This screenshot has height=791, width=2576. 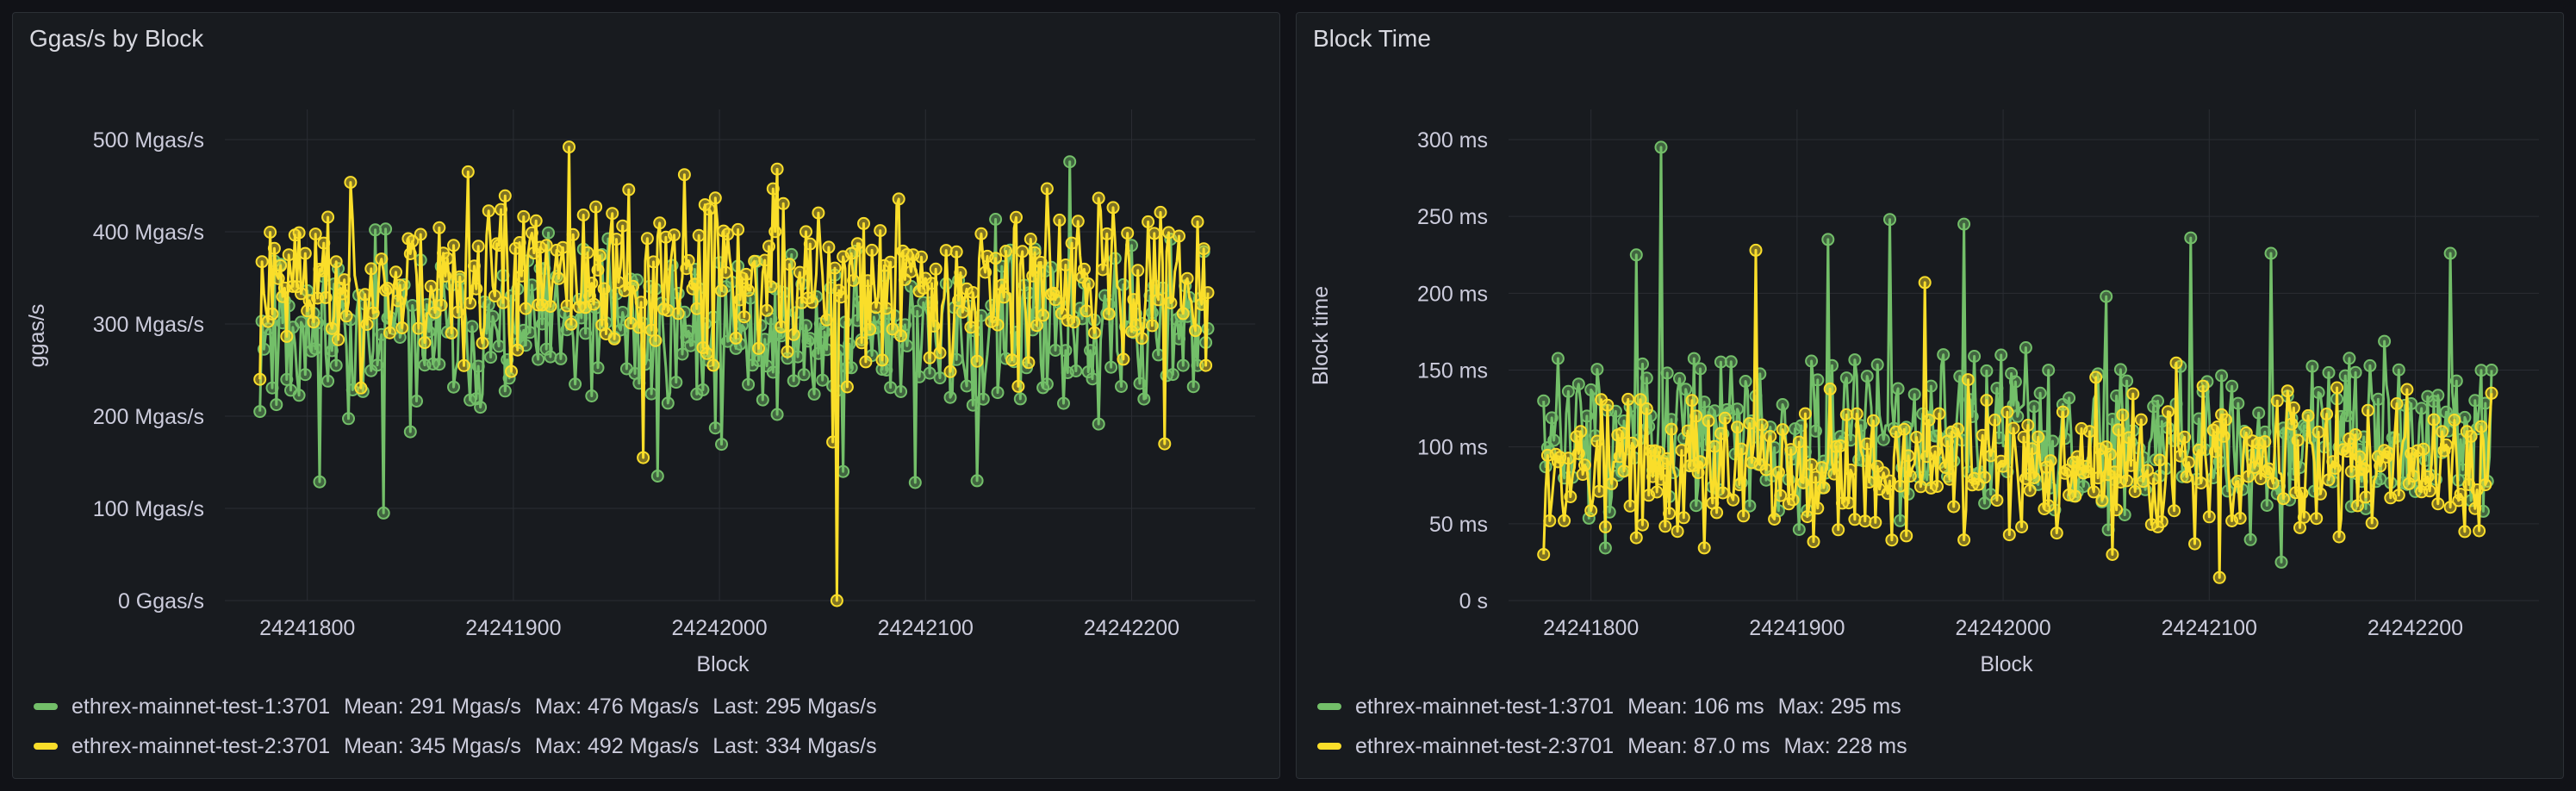 What do you see at coordinates (617, 706) in the screenshot?
I see `legend-stat-max: Max: 476 Mgas/s` at bounding box center [617, 706].